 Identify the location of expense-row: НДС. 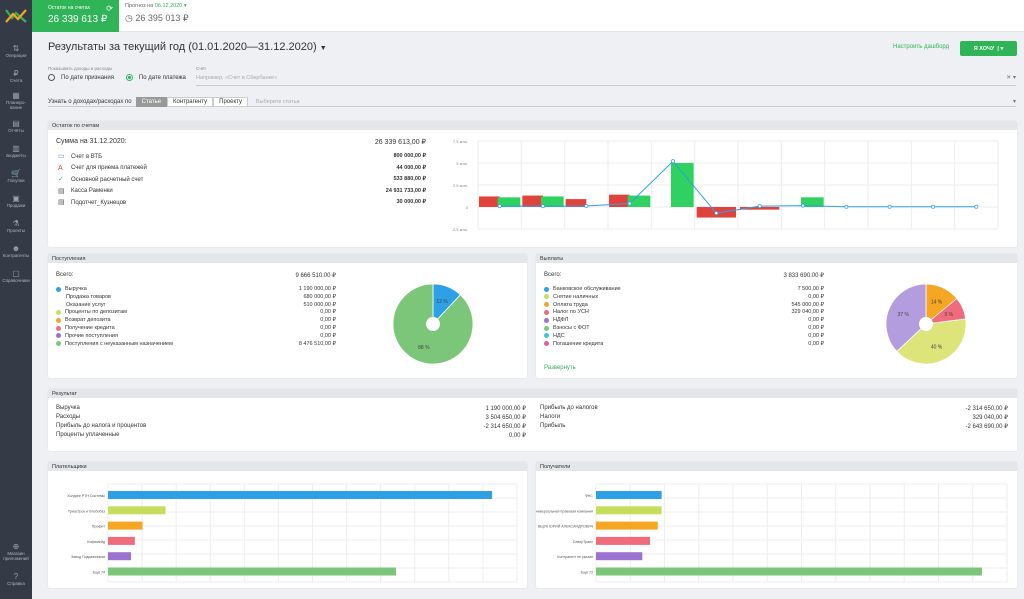
(554, 336).